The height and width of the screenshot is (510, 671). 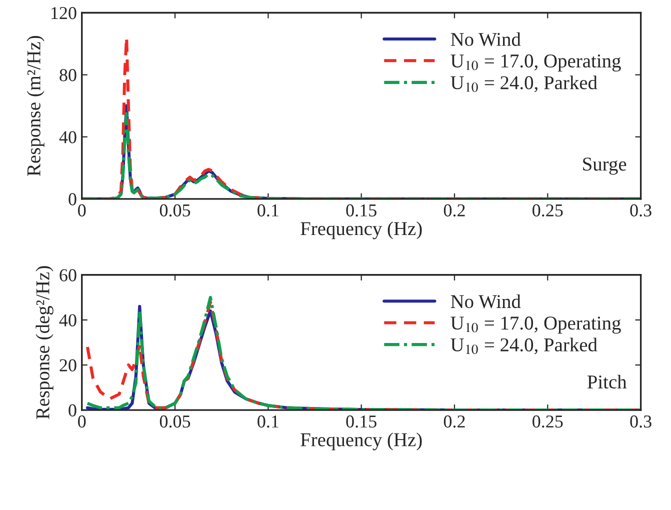 What do you see at coordinates (45, 343) in the screenshot?
I see `y-axis-title: Response (deg²/Hz)` at bounding box center [45, 343].